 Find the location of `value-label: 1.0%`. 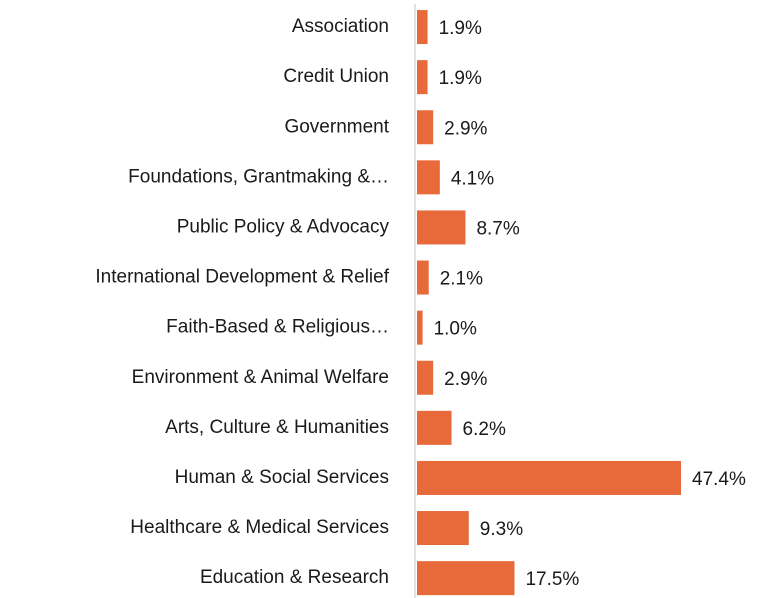

value-label: 1.0% is located at coordinates (455, 329).